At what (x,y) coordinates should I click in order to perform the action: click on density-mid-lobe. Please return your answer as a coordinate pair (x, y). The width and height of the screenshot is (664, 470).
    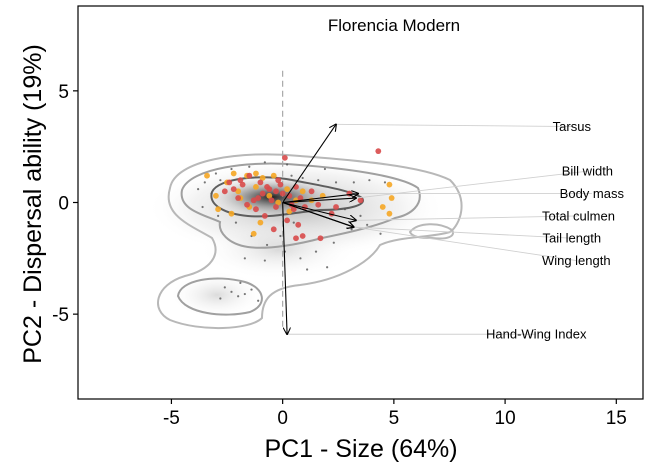
    Looking at the image, I should click on (278, 250).